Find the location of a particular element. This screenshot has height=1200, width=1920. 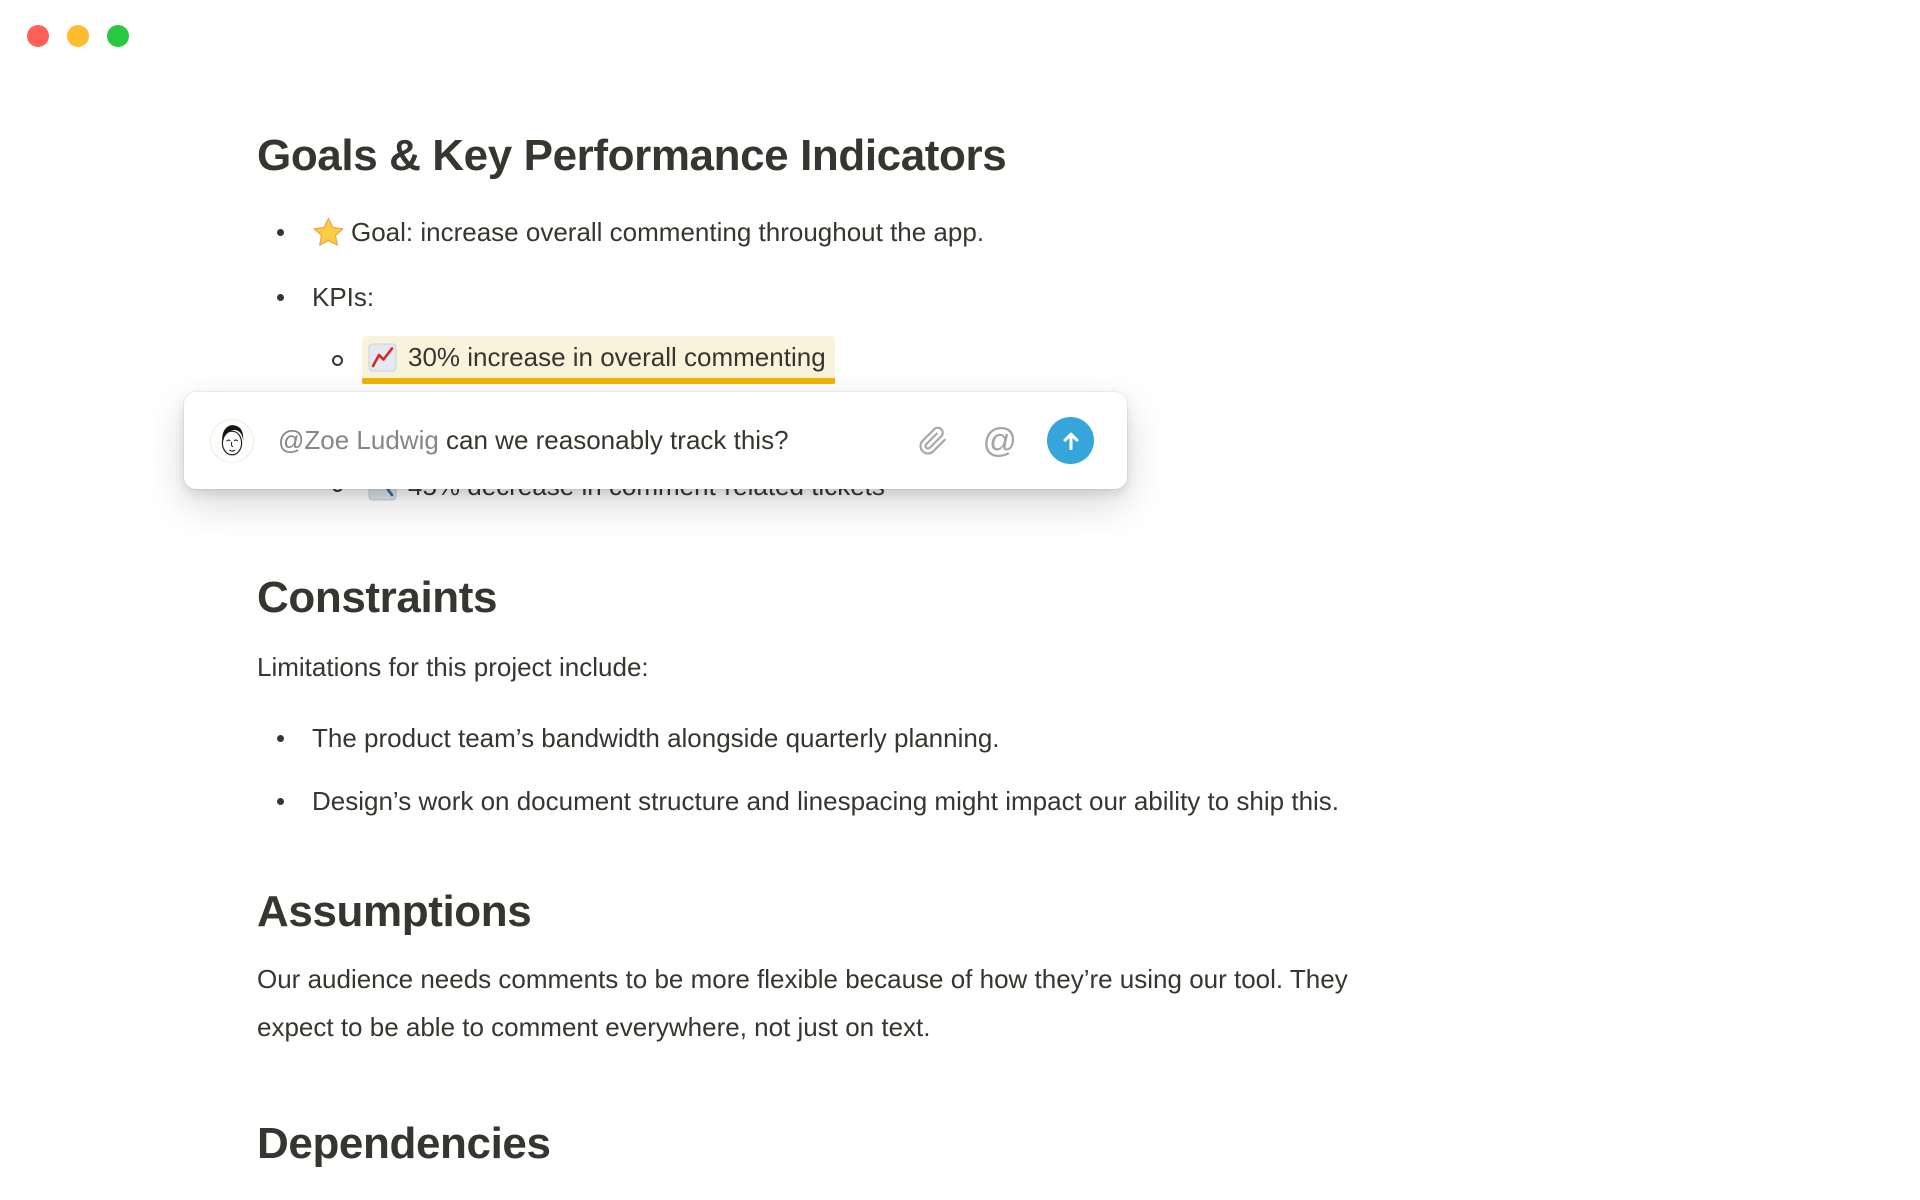

heading-constraints: Constraints is located at coordinates (377, 597).